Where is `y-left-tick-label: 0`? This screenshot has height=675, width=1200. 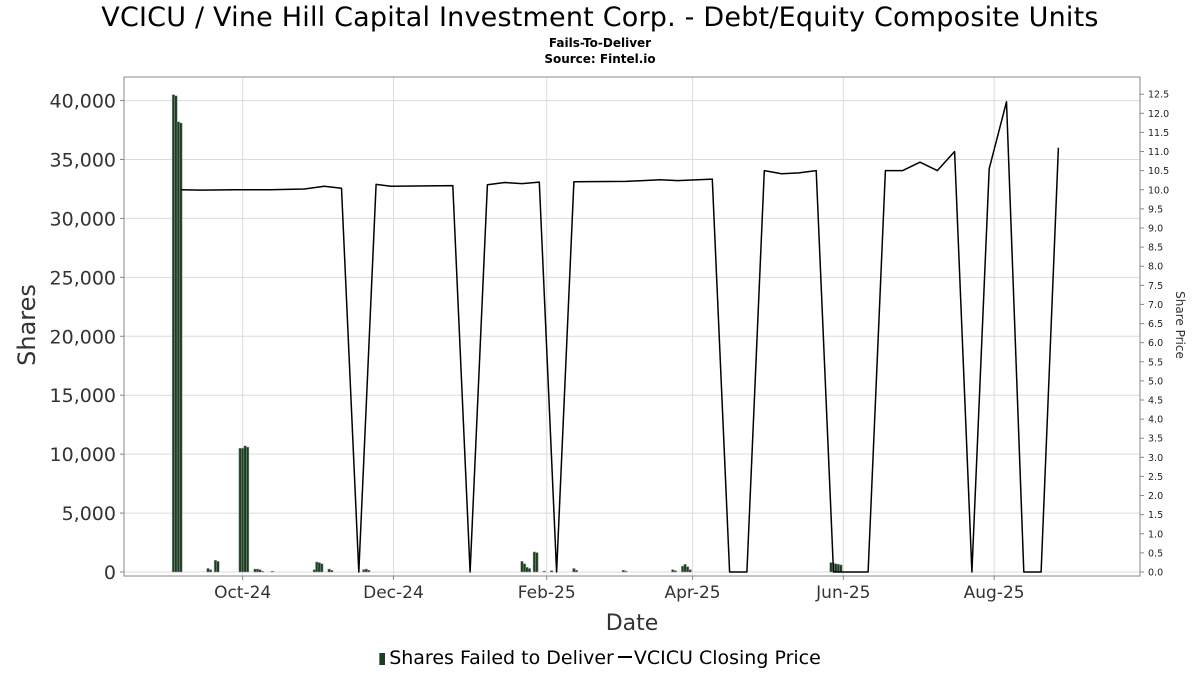 y-left-tick-label: 0 is located at coordinates (110, 573).